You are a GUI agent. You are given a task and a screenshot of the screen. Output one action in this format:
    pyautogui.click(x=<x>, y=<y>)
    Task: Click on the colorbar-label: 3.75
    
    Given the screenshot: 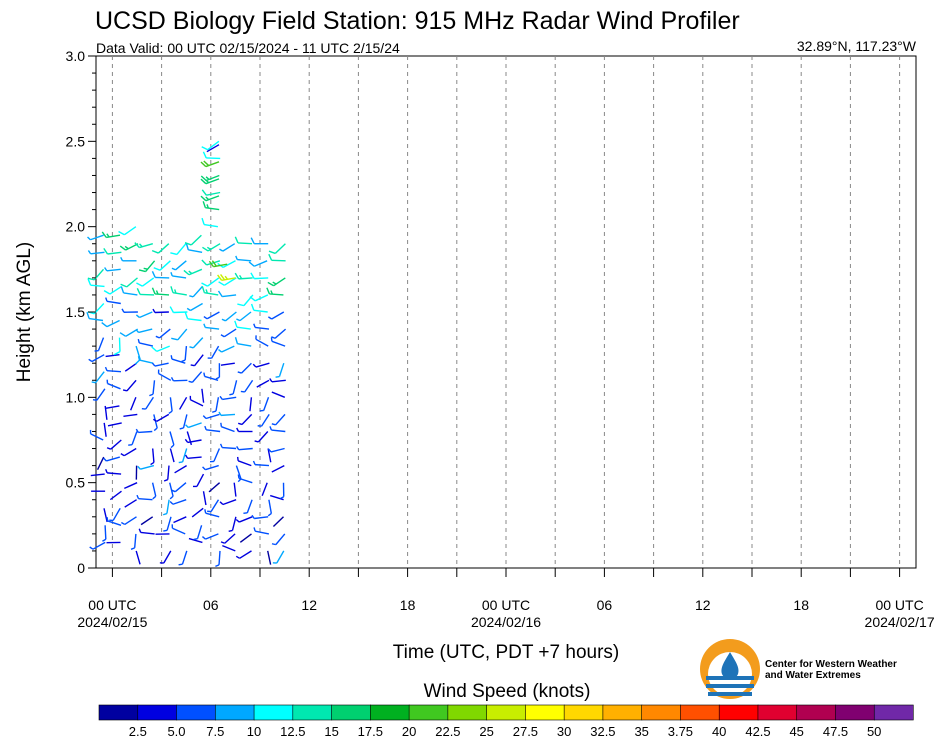 What is the action you would take?
    pyautogui.click(x=680, y=731)
    